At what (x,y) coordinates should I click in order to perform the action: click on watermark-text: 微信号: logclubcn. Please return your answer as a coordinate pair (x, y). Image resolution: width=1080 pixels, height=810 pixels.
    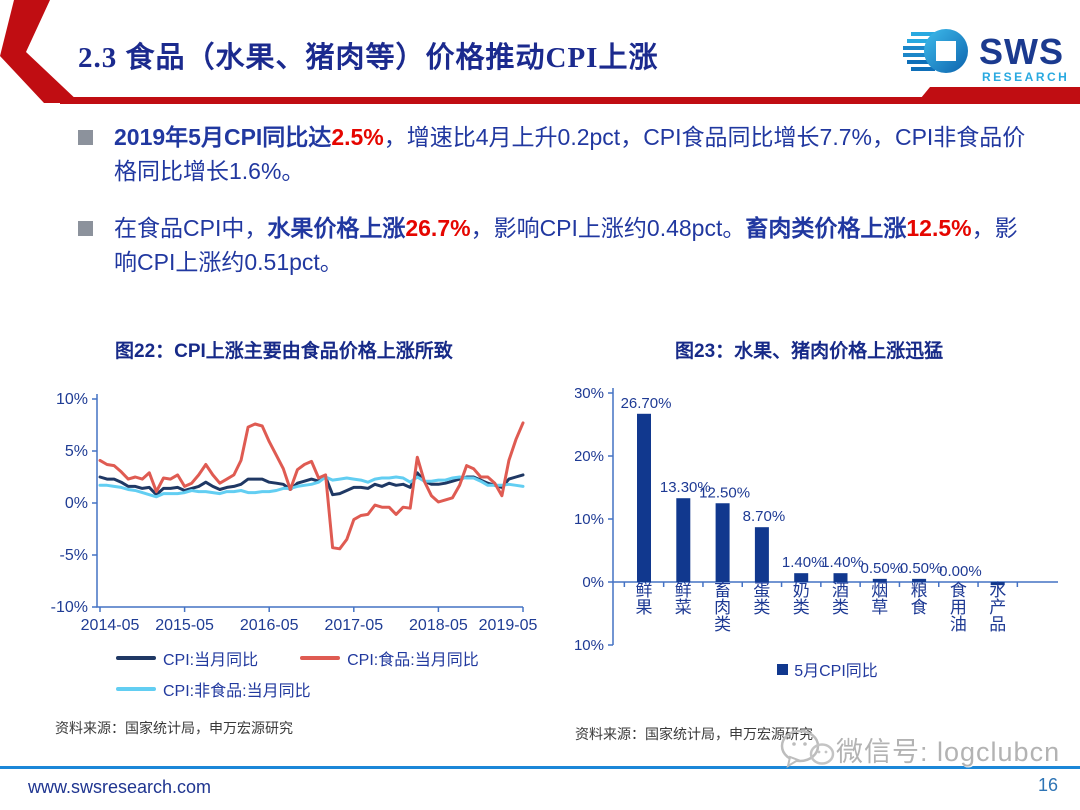
    Looking at the image, I should click on (948, 751).